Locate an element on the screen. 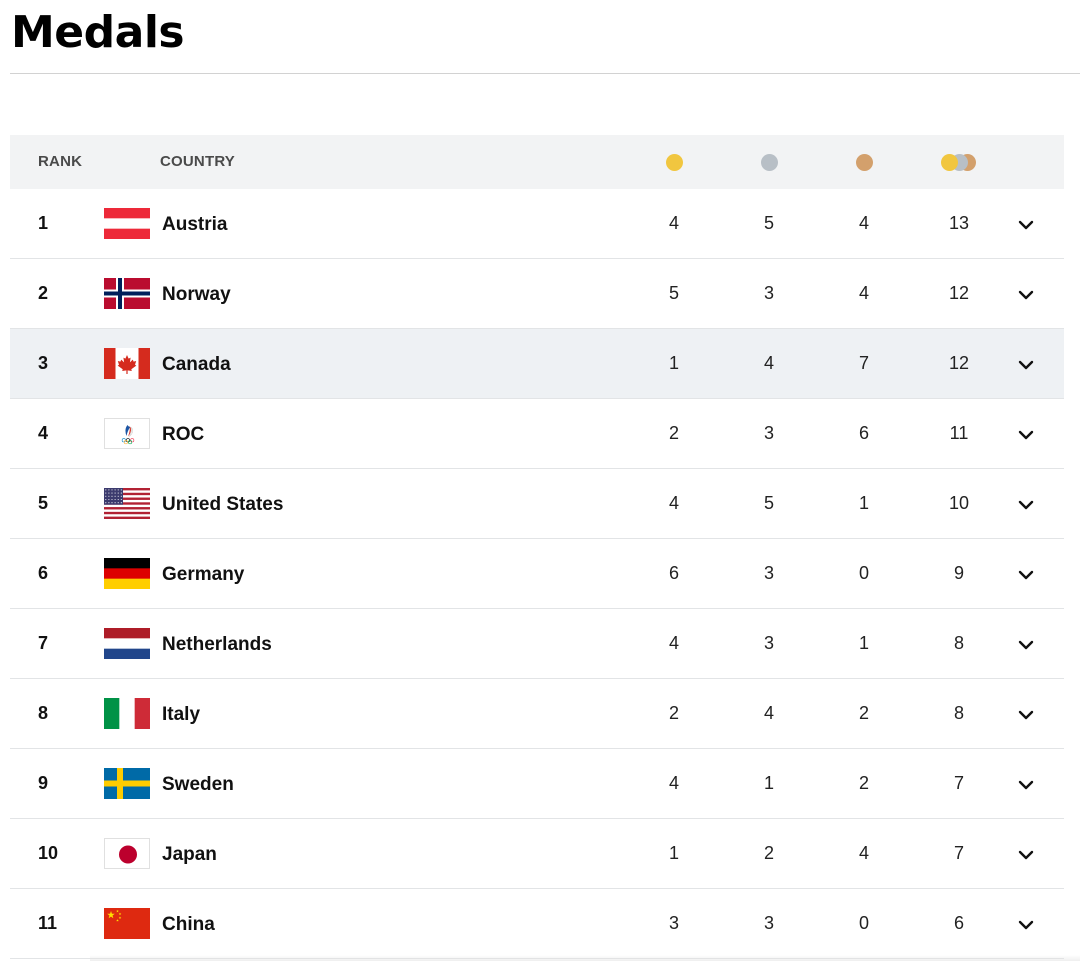 This screenshot has width=1080, height=961. italy-flag-icon is located at coordinates (127, 713).